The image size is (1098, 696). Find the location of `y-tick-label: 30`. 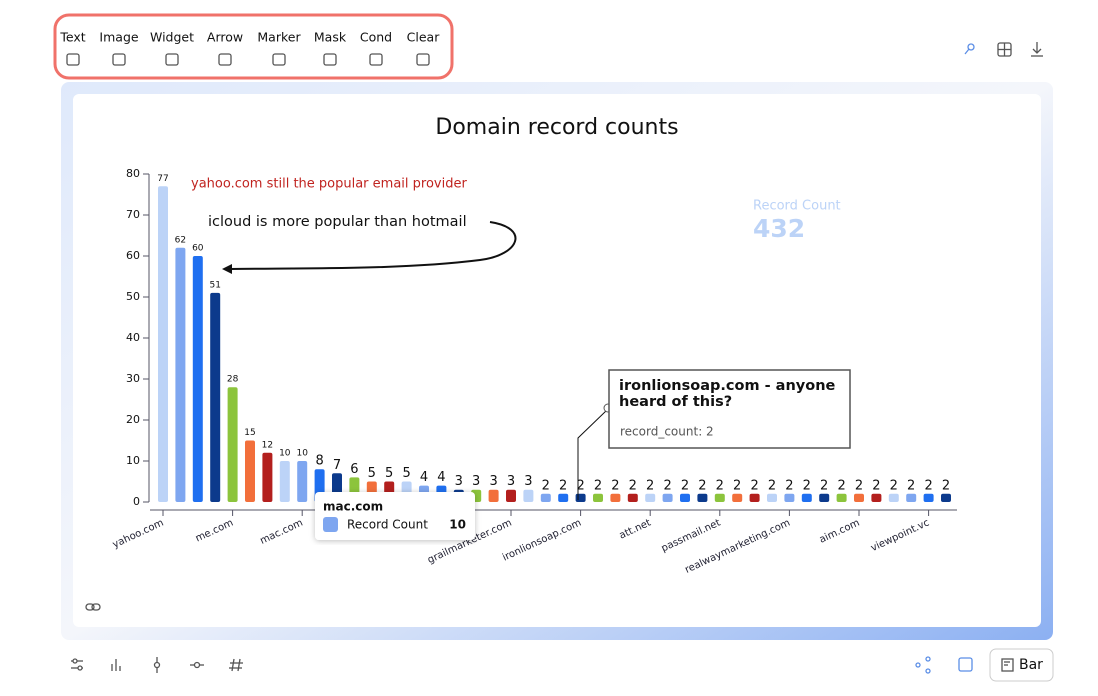

y-tick-label: 30 is located at coordinates (133, 378).